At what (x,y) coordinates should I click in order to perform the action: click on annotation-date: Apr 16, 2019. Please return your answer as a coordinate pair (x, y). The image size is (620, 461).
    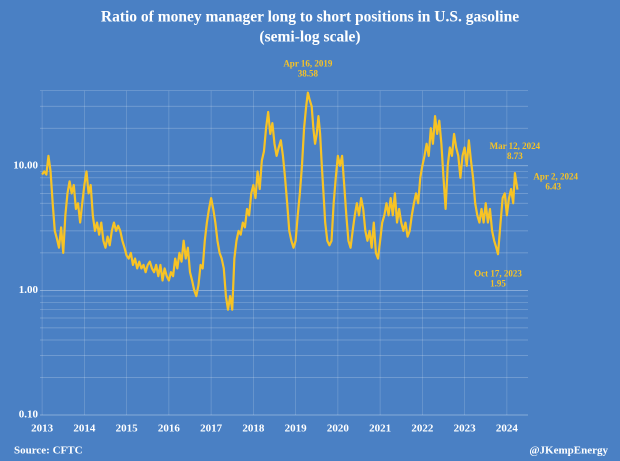
    Looking at the image, I should click on (308, 64).